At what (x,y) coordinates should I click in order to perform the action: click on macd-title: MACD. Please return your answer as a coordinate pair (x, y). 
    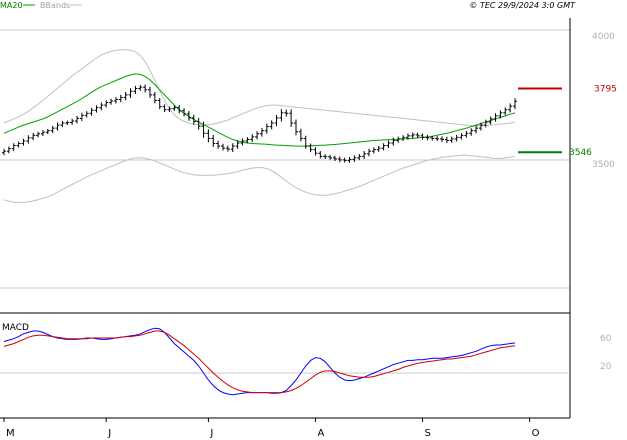
    Looking at the image, I should click on (15, 328).